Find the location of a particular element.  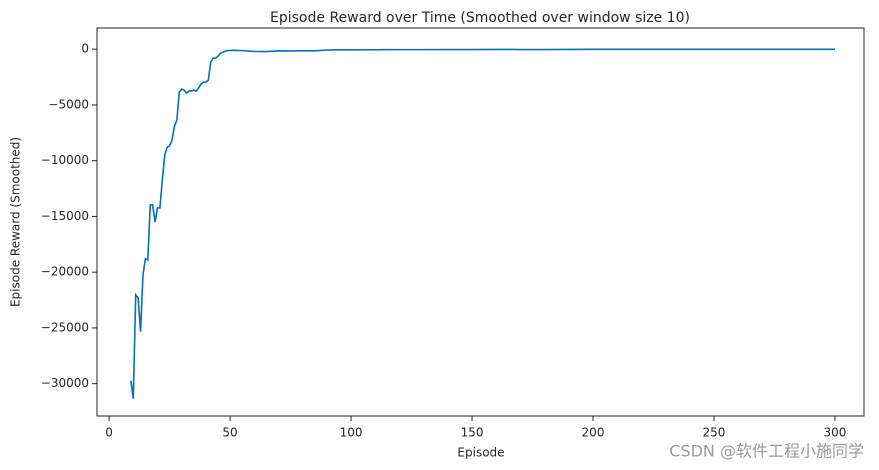

y-tick-label: −20000 is located at coordinates (65, 272).